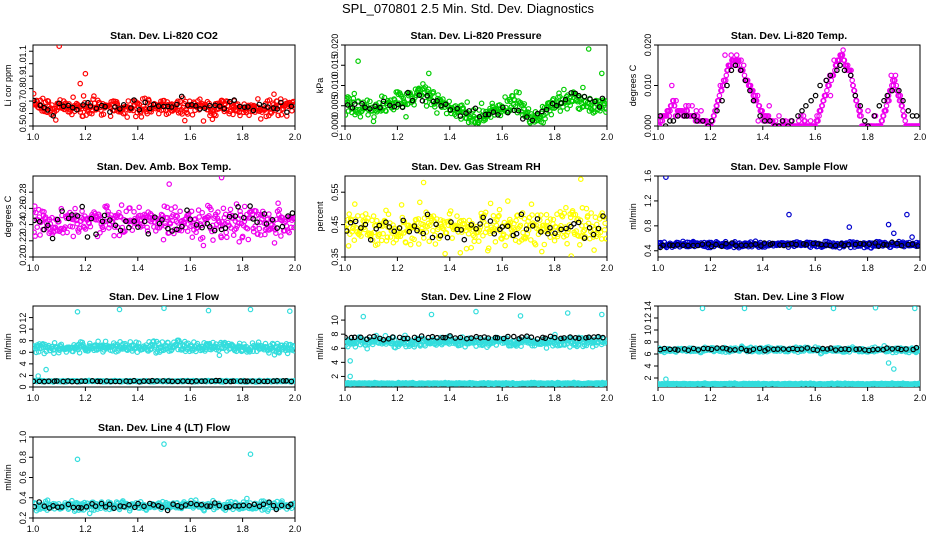 This screenshot has width=936, height=540. I want to click on y-axis-label: degrees C, so click(633, 85).